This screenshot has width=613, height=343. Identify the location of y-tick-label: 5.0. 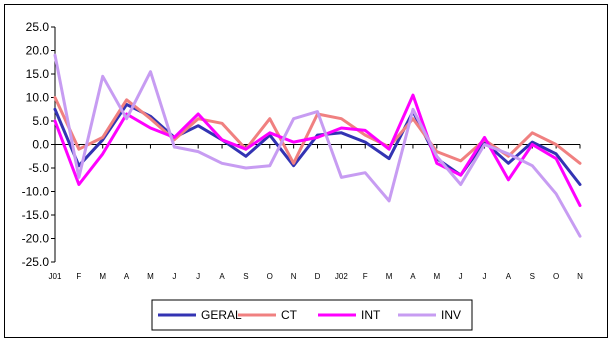
(40, 121).